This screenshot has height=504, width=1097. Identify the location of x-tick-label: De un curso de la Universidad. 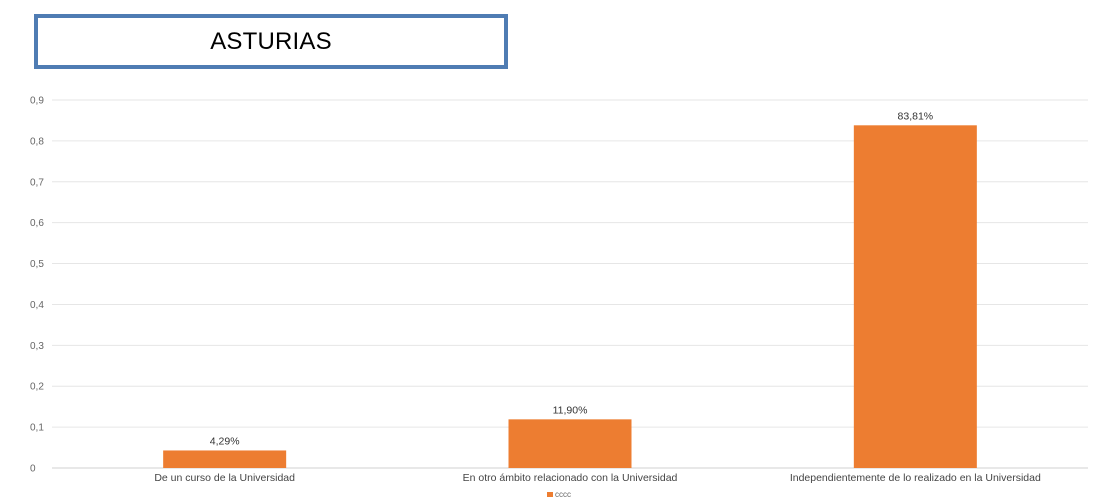
(224, 478).